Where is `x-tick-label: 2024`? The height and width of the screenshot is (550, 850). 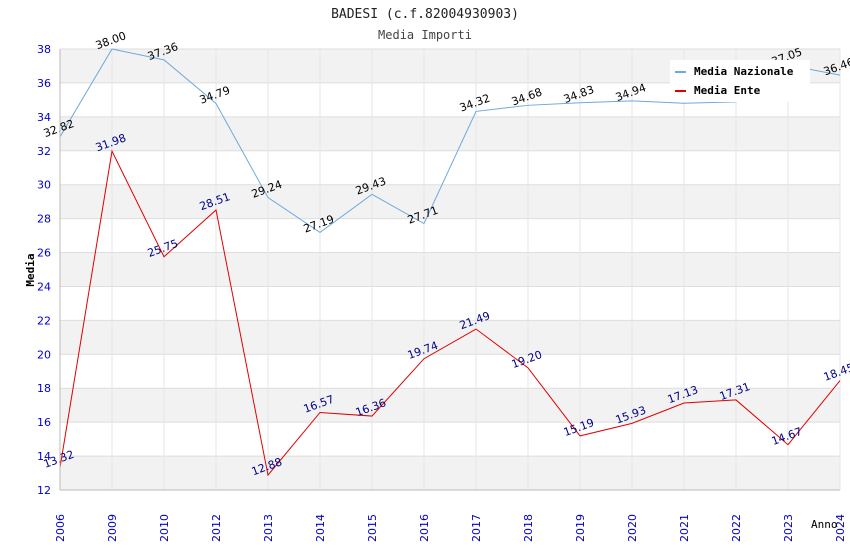
x-tick-label: 2024 is located at coordinates (840, 528).